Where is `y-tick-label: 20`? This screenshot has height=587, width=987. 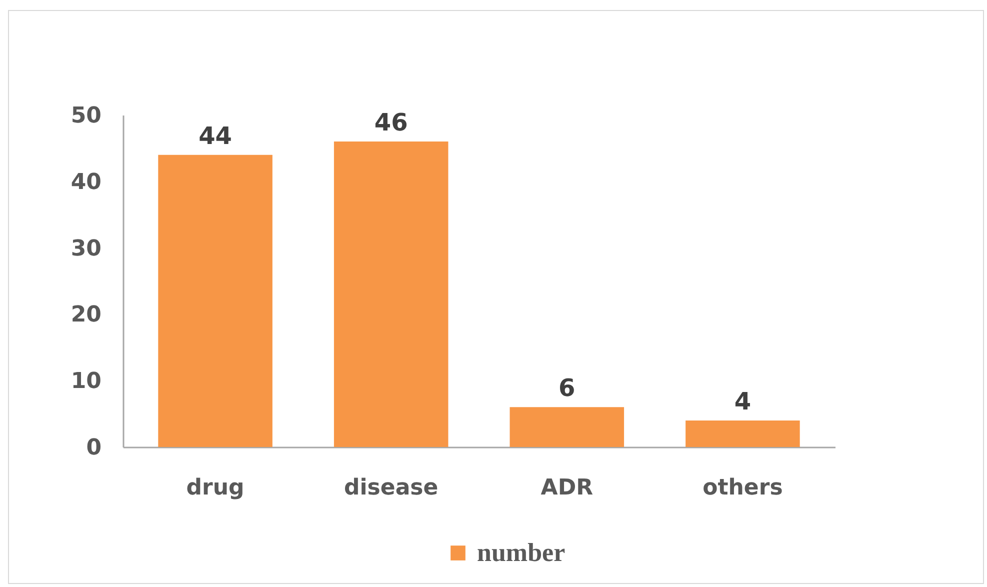
y-tick-label: 20 is located at coordinates (86, 315).